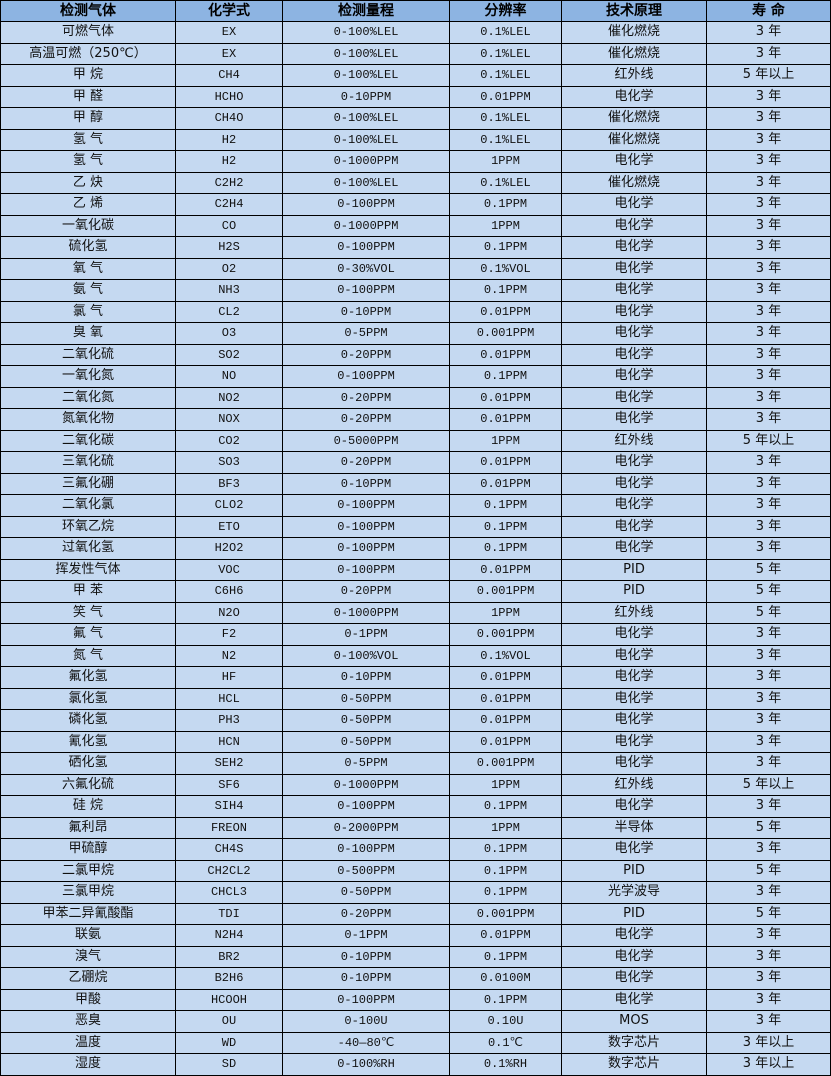 The image size is (831, 1076). What do you see at coordinates (634, 612) in the screenshot?
I see `cell-principle: 红外线` at bounding box center [634, 612].